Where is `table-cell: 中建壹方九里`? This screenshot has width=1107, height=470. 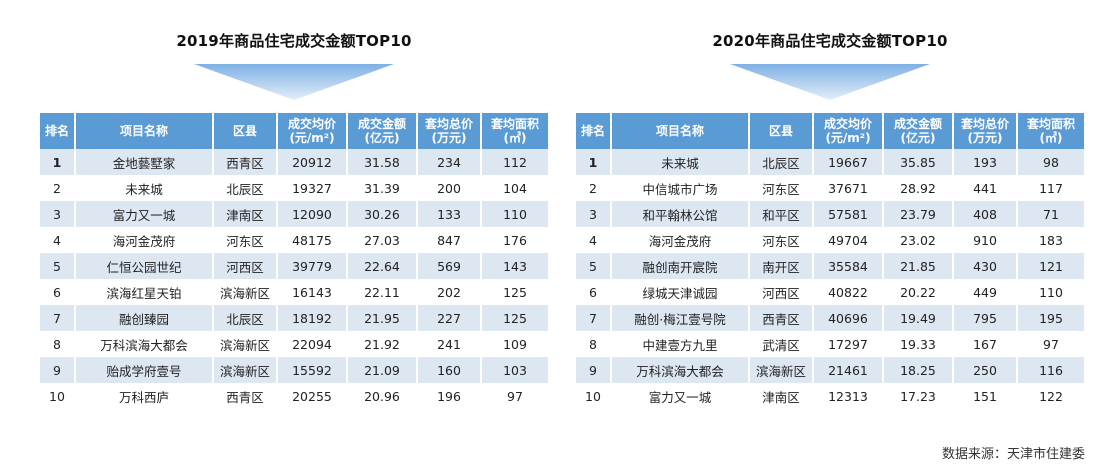 table-cell: 中建壹方九里 is located at coordinates (681, 344).